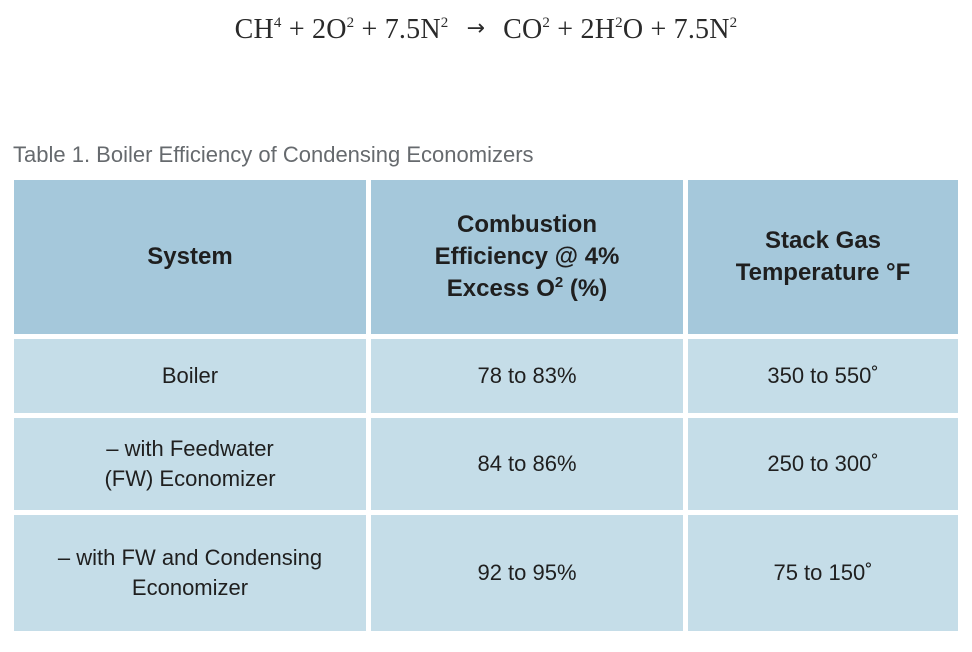 This screenshot has width=972, height=652. What do you see at coordinates (277, 23) in the screenshot?
I see `equation-subscript: 4` at bounding box center [277, 23].